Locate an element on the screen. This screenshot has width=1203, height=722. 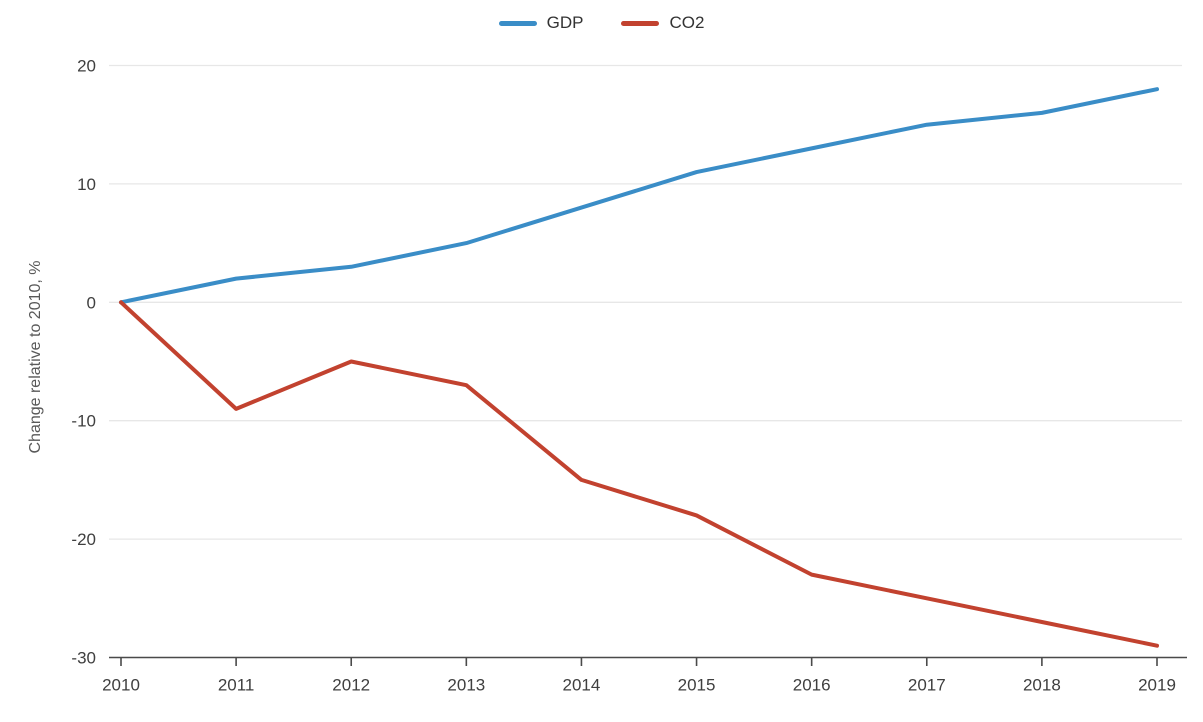
y-tick-label: 0 is located at coordinates (91, 302).